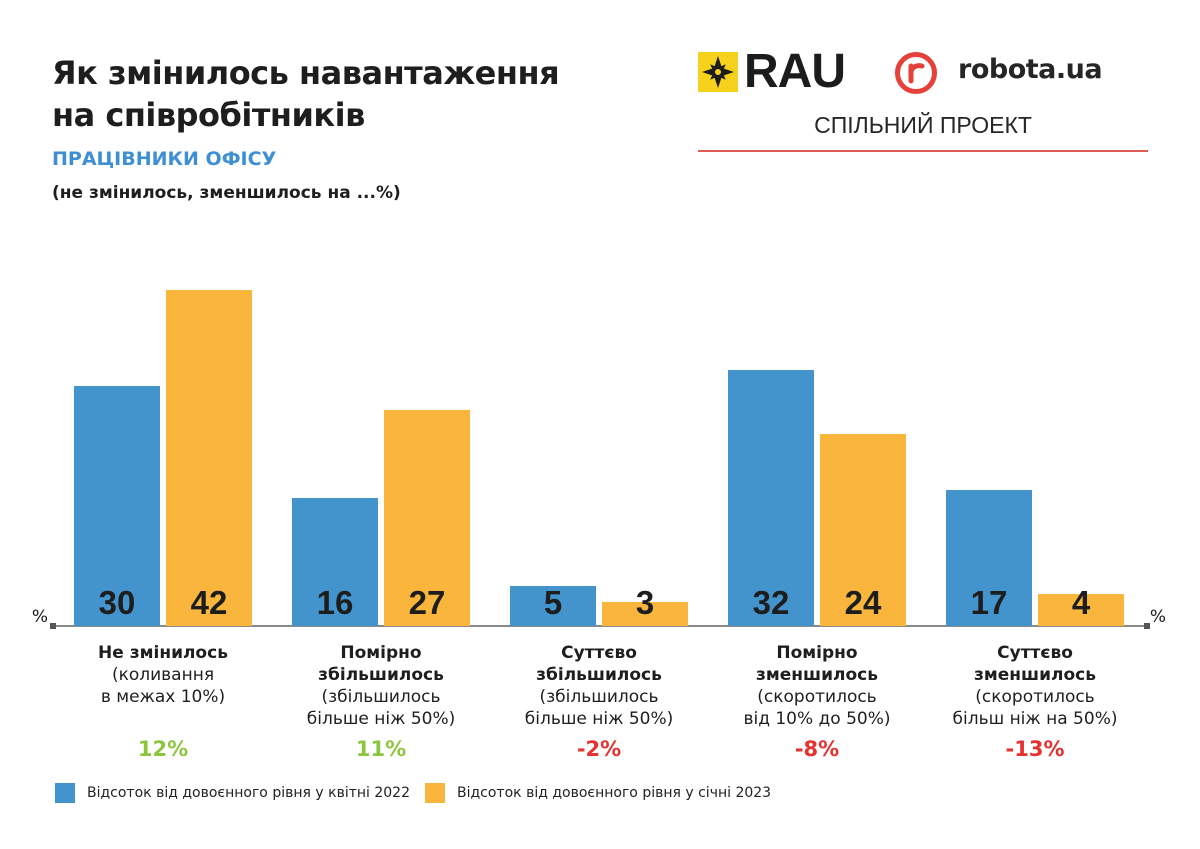 Image resolution: width=1200 pixels, height=849 pixels. What do you see at coordinates (1147, 626) in the screenshot?
I see `axis-end-right` at bounding box center [1147, 626].